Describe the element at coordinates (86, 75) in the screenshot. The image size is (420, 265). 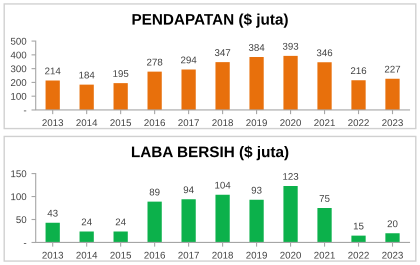
I see `data-label: 184` at that location.